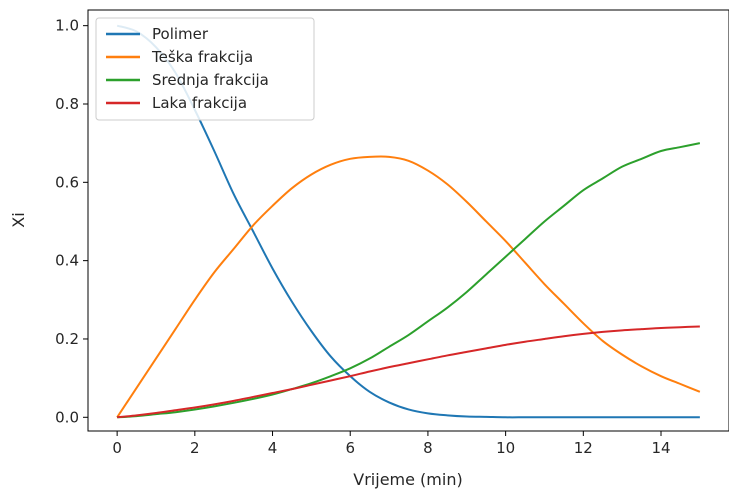 The image size is (729, 490). Describe the element at coordinates (67, 339) in the screenshot. I see `y-tick-label: 0.2` at that location.